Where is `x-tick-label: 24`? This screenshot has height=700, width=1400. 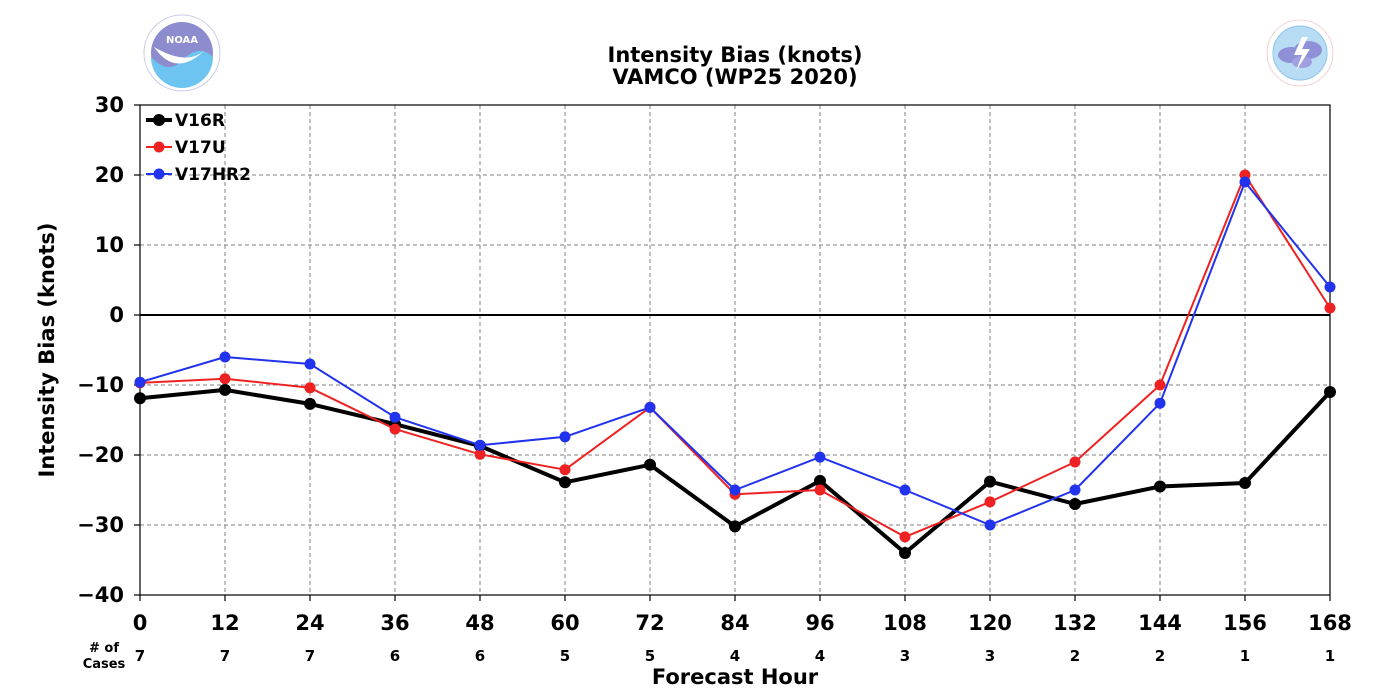
x-tick-label: 24 is located at coordinates (309, 623).